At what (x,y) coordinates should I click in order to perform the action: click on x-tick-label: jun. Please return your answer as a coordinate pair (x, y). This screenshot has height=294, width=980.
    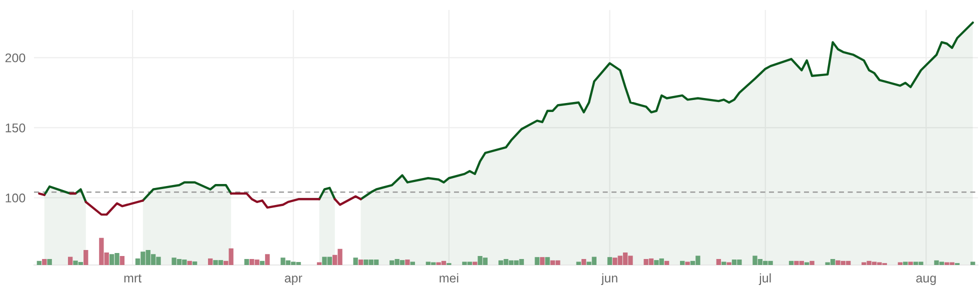
    Looking at the image, I should click on (609, 279).